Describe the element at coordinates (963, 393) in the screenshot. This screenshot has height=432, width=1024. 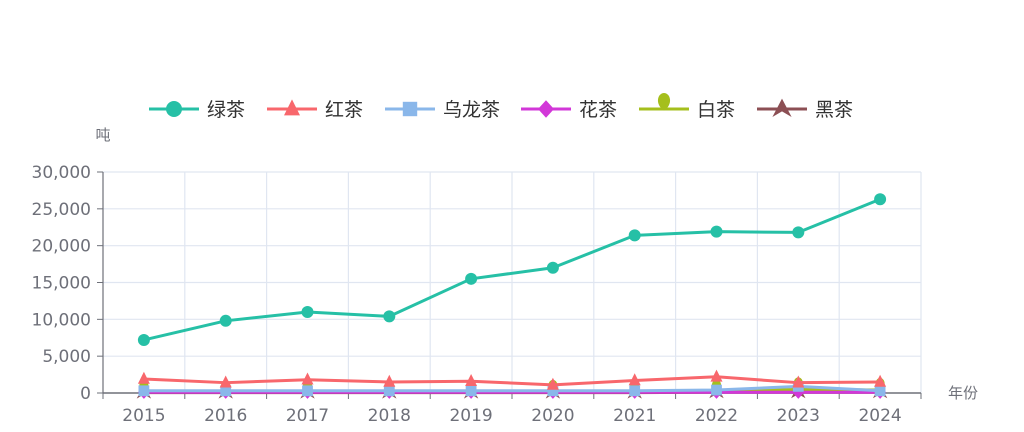
I see `x-axis-title: 年份` at that location.